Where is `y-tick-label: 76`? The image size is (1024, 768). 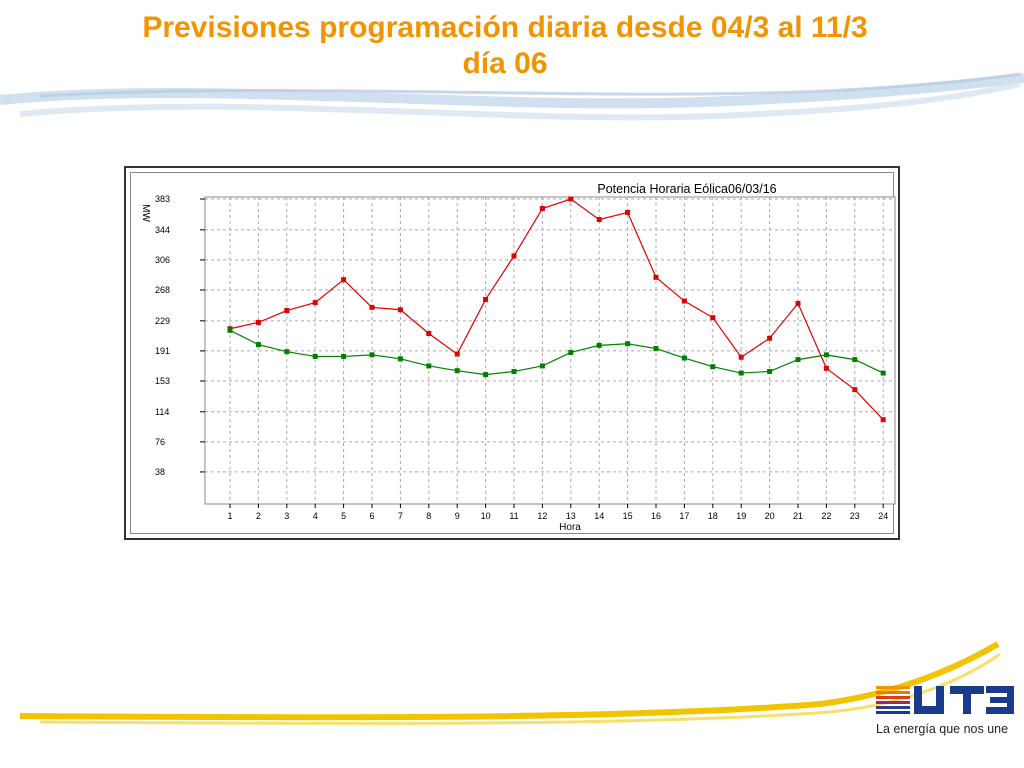
y-tick-label: 76 is located at coordinates (160, 442).